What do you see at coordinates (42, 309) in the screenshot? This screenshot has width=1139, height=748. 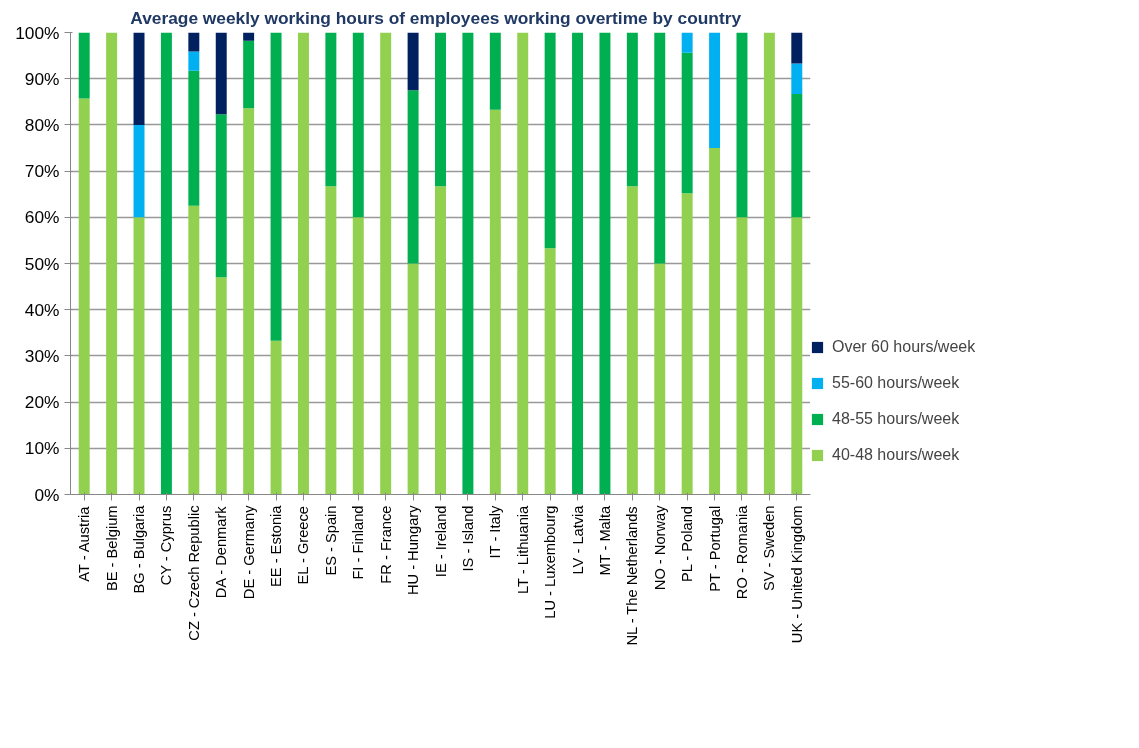 I see `y-tick-label: 40%` at bounding box center [42, 309].